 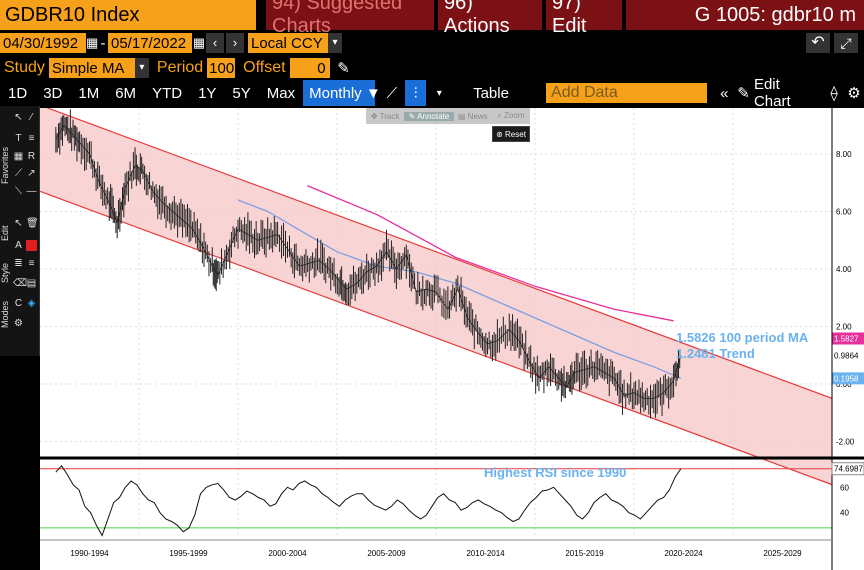 I want to click on expand-icon: ⤢, so click(x=846, y=43).